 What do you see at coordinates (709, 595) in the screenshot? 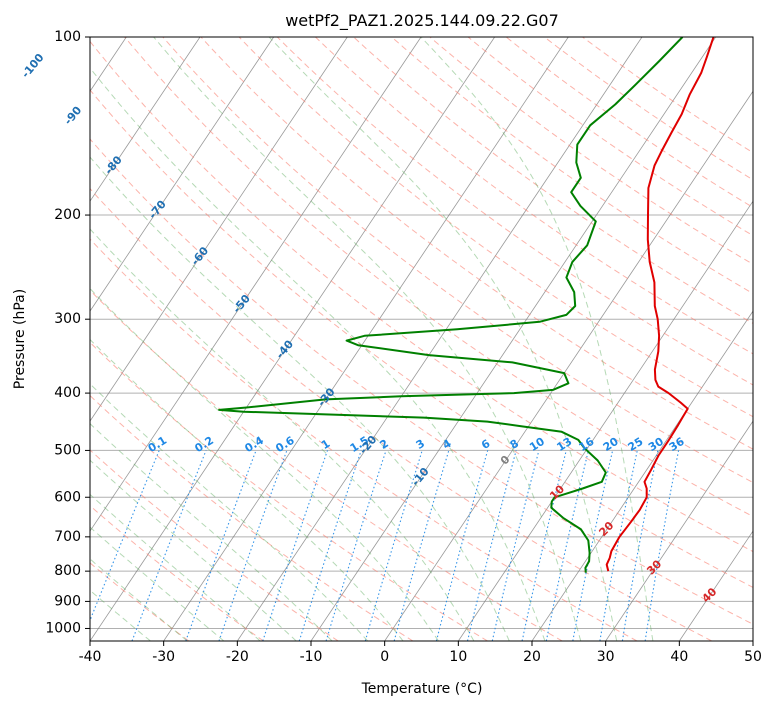
I see `moist-adiabat-label: 40` at bounding box center [709, 595].